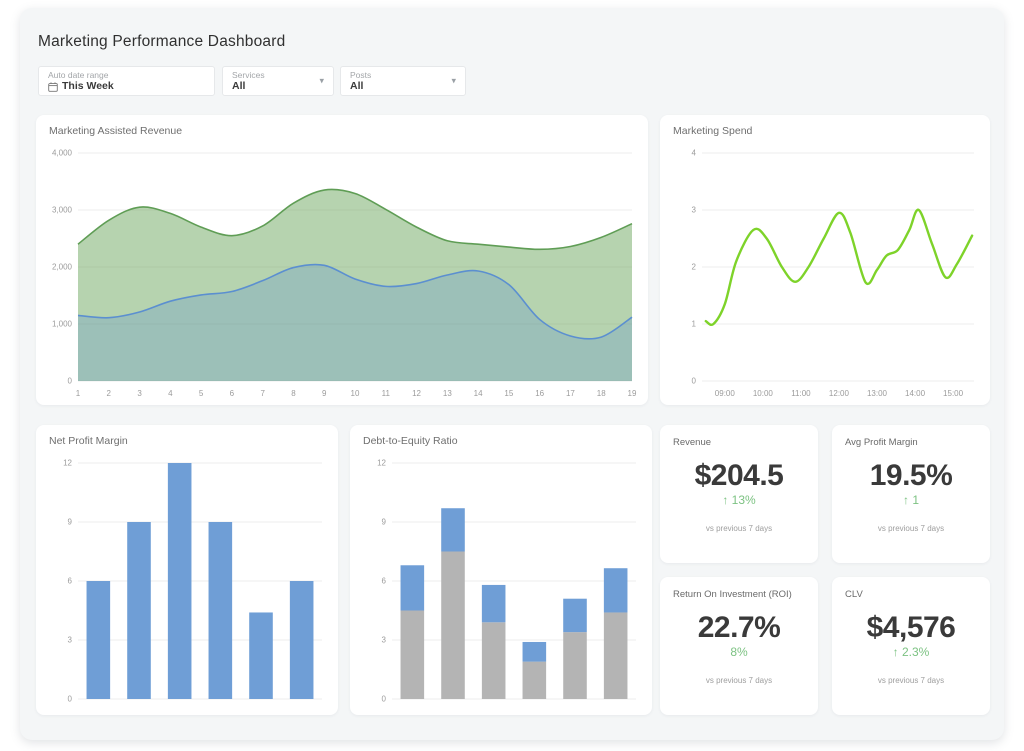  Describe the element at coordinates (911, 475) in the screenshot. I see `kpi-value: 19.5%` at that location.